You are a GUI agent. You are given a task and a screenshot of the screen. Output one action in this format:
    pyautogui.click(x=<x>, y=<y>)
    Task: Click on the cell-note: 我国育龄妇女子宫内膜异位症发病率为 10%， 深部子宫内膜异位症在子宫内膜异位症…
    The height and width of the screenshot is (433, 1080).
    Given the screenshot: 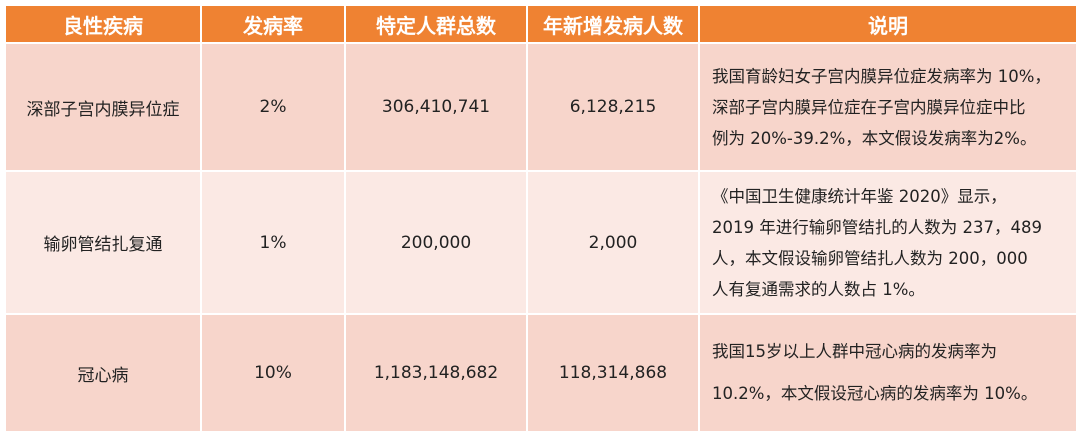 What is the action you would take?
    pyautogui.click(x=888, y=107)
    